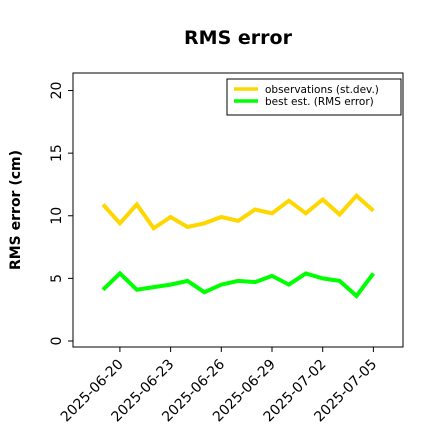 The width and height of the screenshot is (440, 440). I want to click on y-tick-label: 10, so click(57, 216).